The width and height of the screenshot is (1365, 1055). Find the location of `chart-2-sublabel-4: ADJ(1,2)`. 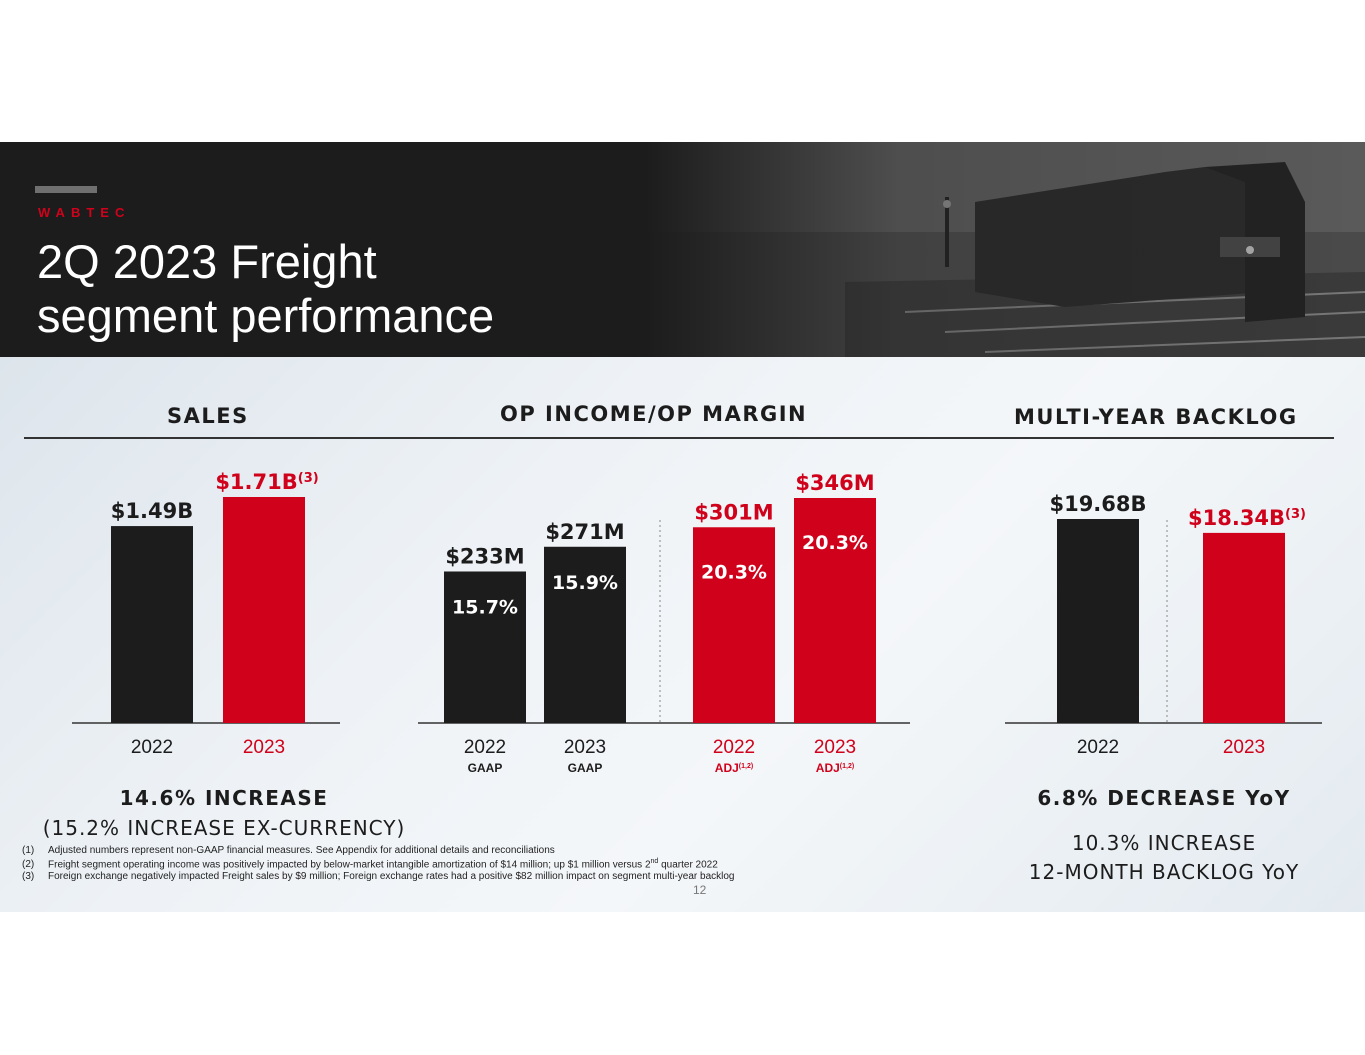

chart-2-sublabel-4: ADJ(1,2) is located at coordinates (835, 768).